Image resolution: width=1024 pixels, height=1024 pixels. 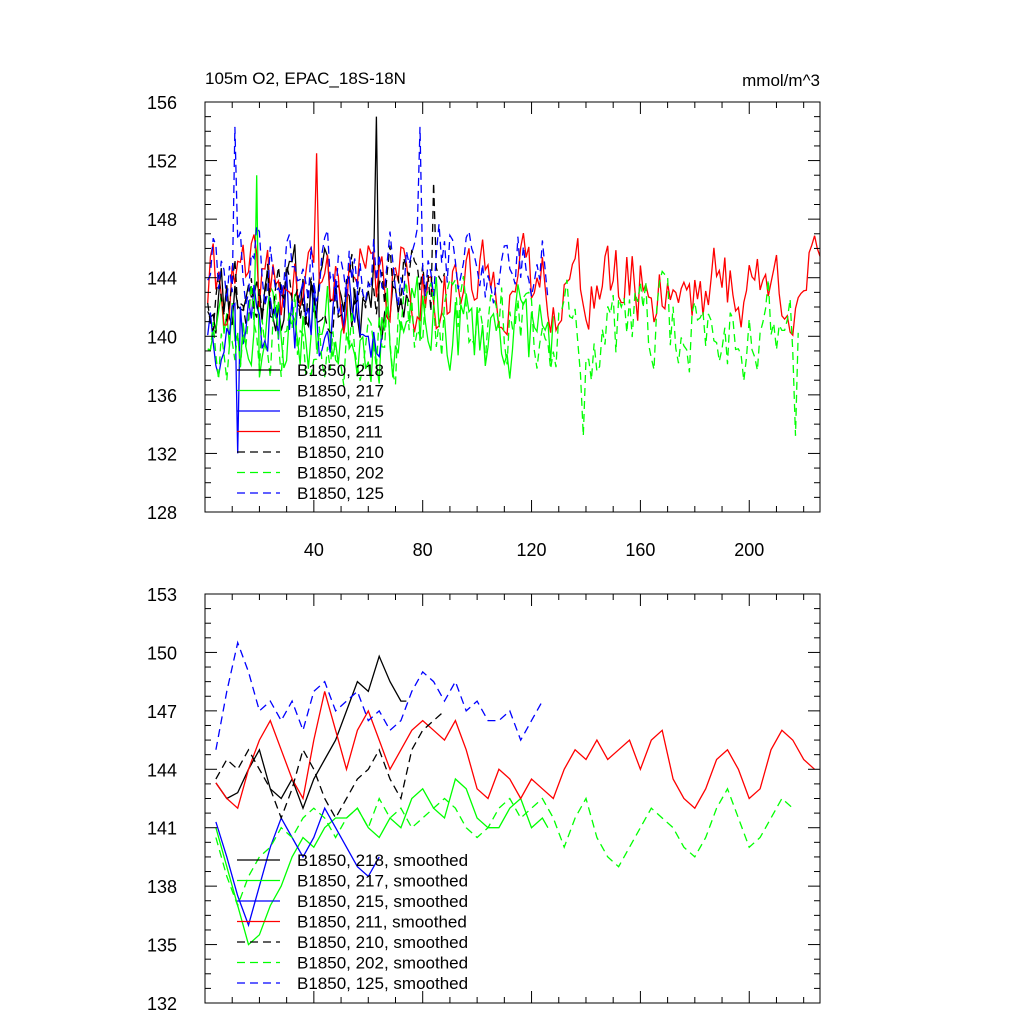 What do you see at coordinates (162, 337) in the screenshot?
I see `y-tick-label: 140` at bounding box center [162, 337].